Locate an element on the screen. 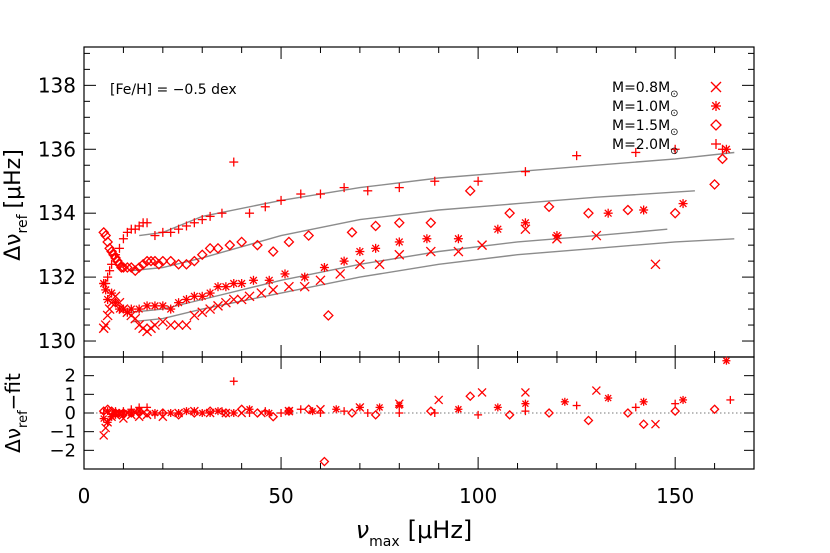 The width and height of the screenshot is (830, 553). top-ylabel-unit: [μHz] is located at coordinates (13, 178).